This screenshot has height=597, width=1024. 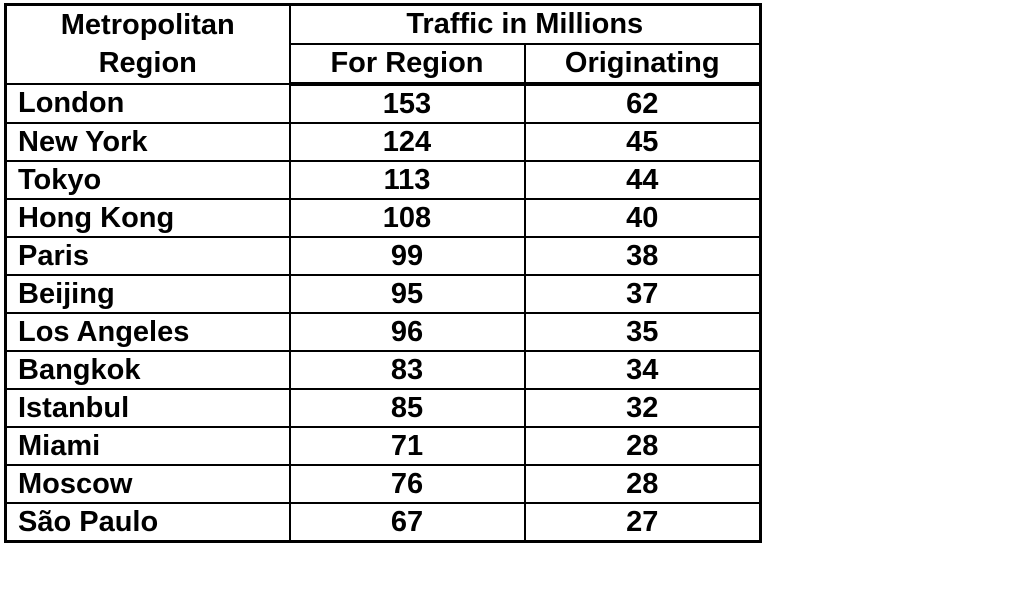 What do you see at coordinates (642, 522) in the screenshot?
I see `cell-originating: 27` at bounding box center [642, 522].